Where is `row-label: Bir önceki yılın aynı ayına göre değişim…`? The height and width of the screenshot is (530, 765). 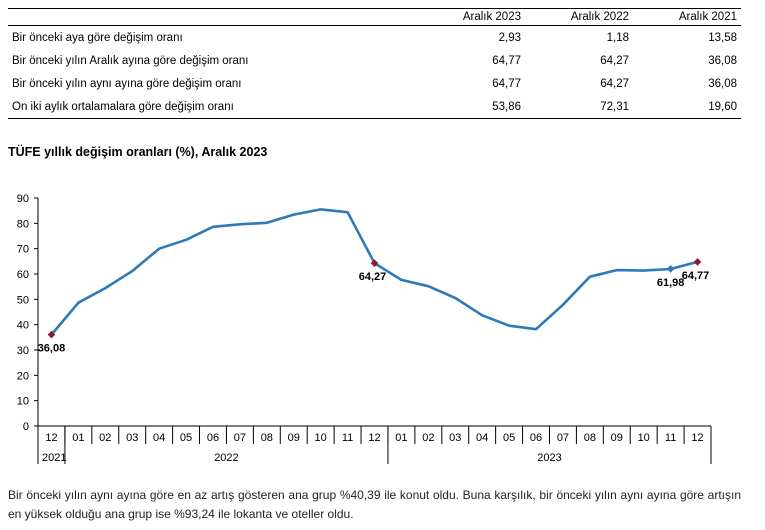
row-label: Bir önceki yılın aynı ayına göre değişim… is located at coordinates (127, 83).